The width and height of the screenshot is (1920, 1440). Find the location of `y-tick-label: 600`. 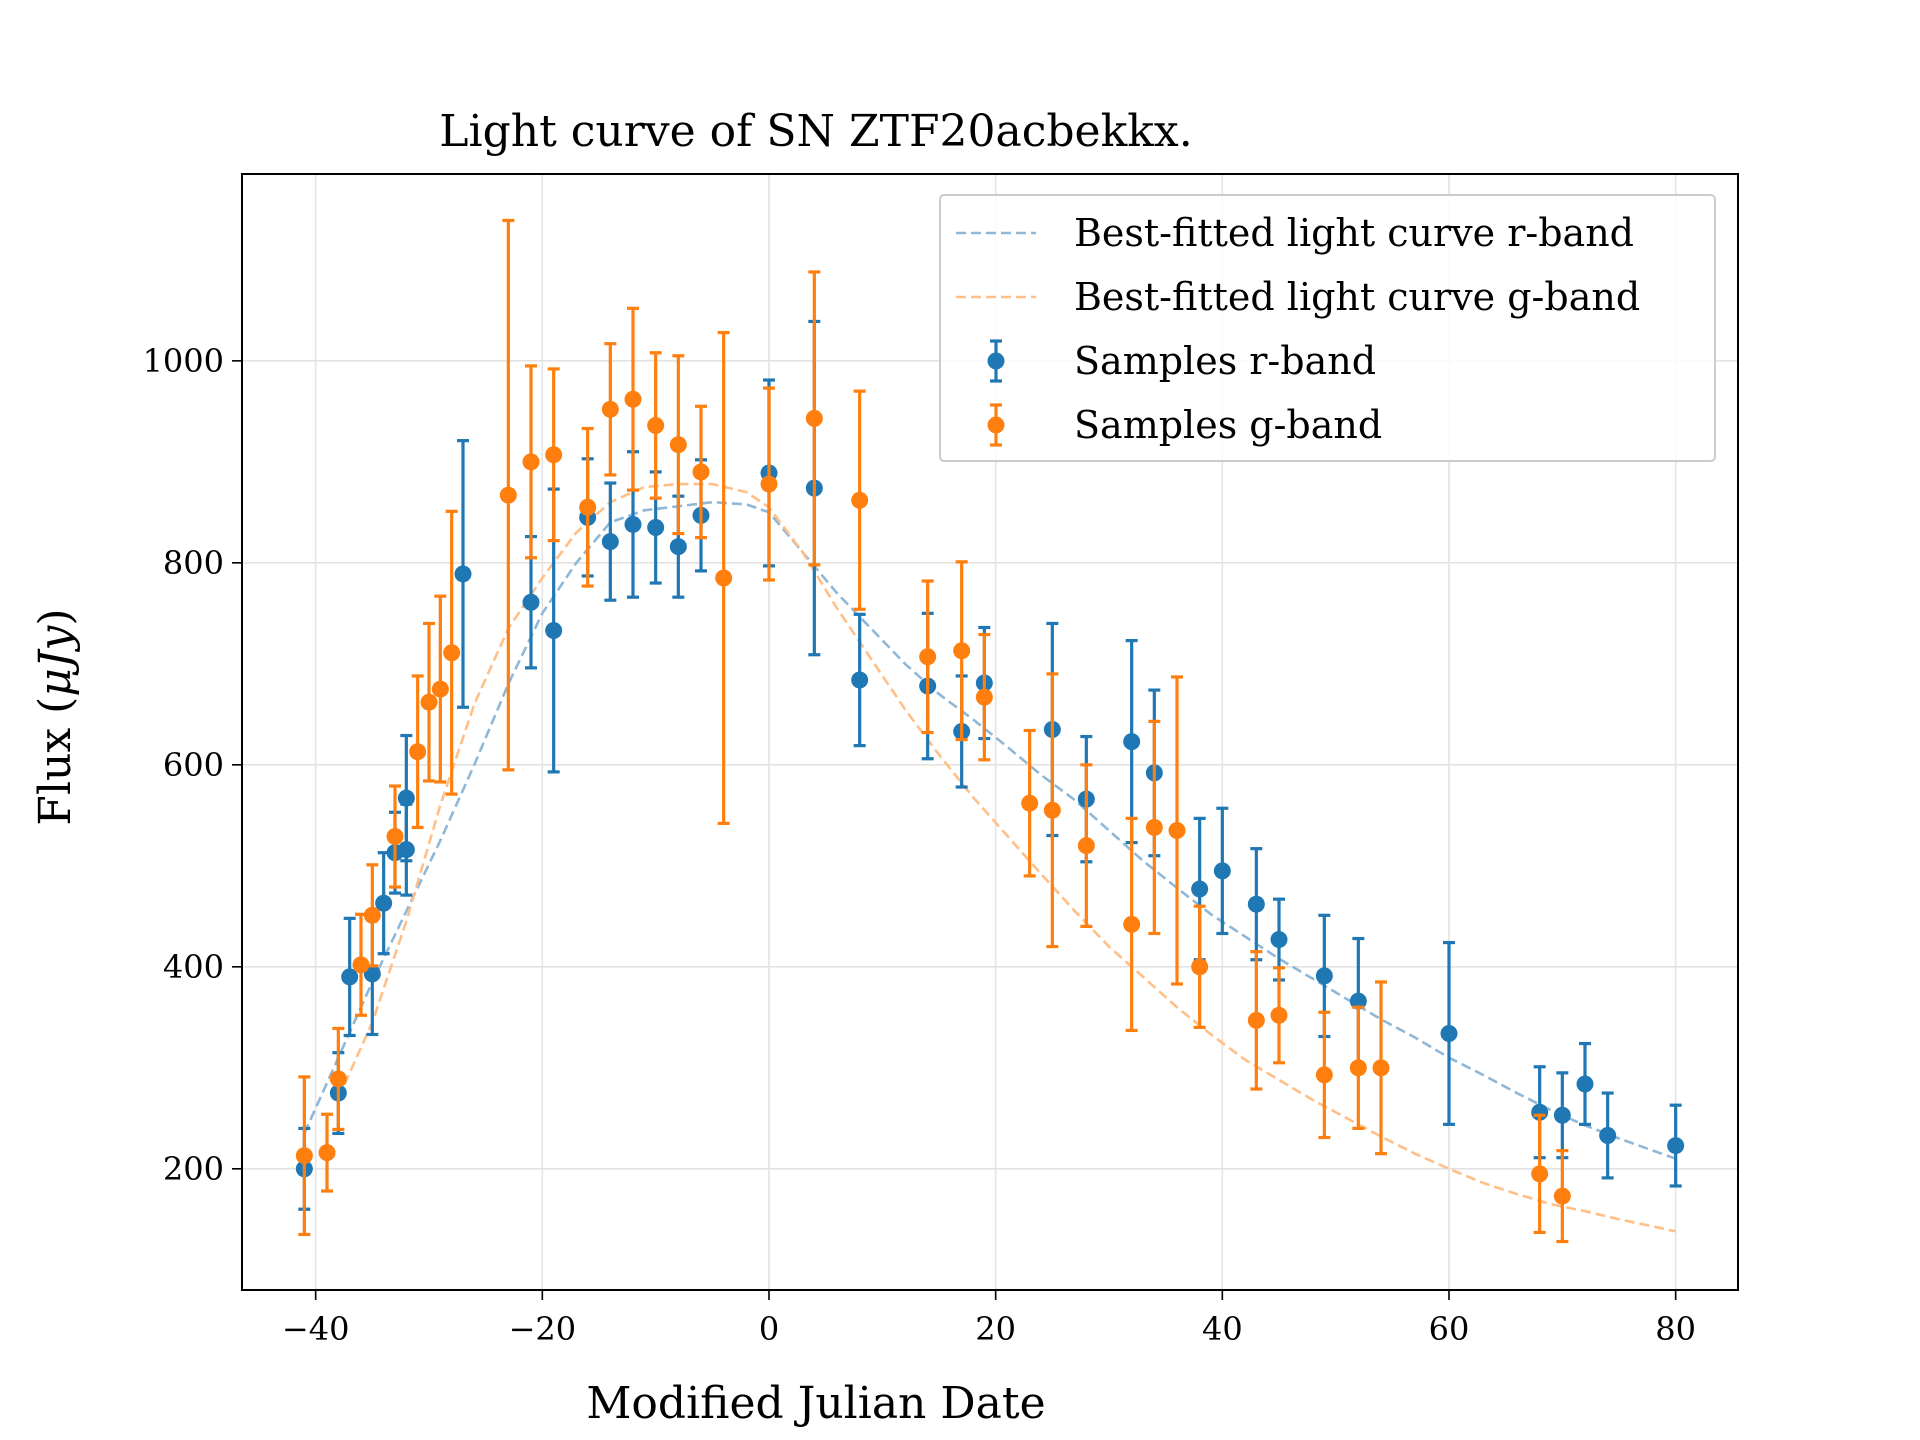

y-tick-label: 600 is located at coordinates (193, 765).